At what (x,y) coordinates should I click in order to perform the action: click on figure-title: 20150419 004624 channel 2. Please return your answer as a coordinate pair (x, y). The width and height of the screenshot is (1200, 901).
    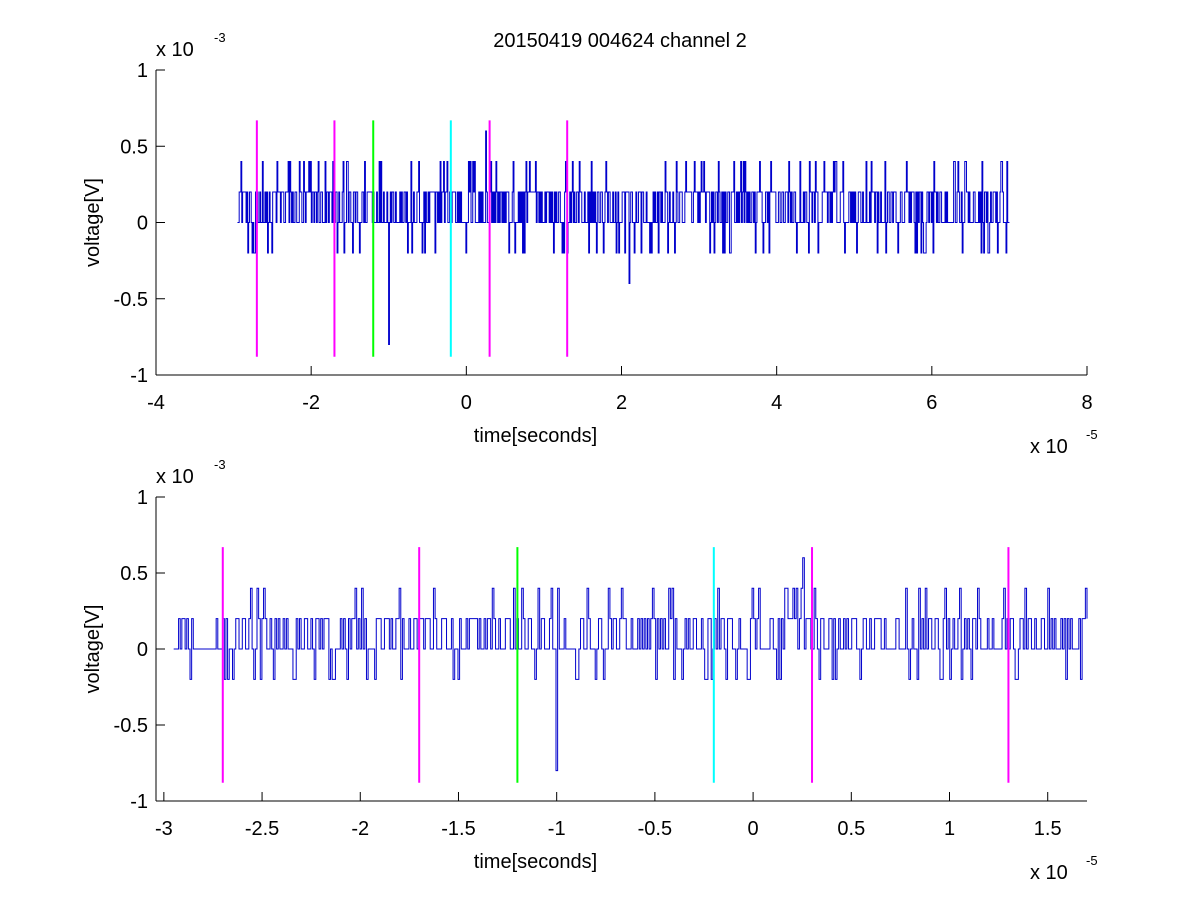
    Looking at the image, I should click on (620, 41).